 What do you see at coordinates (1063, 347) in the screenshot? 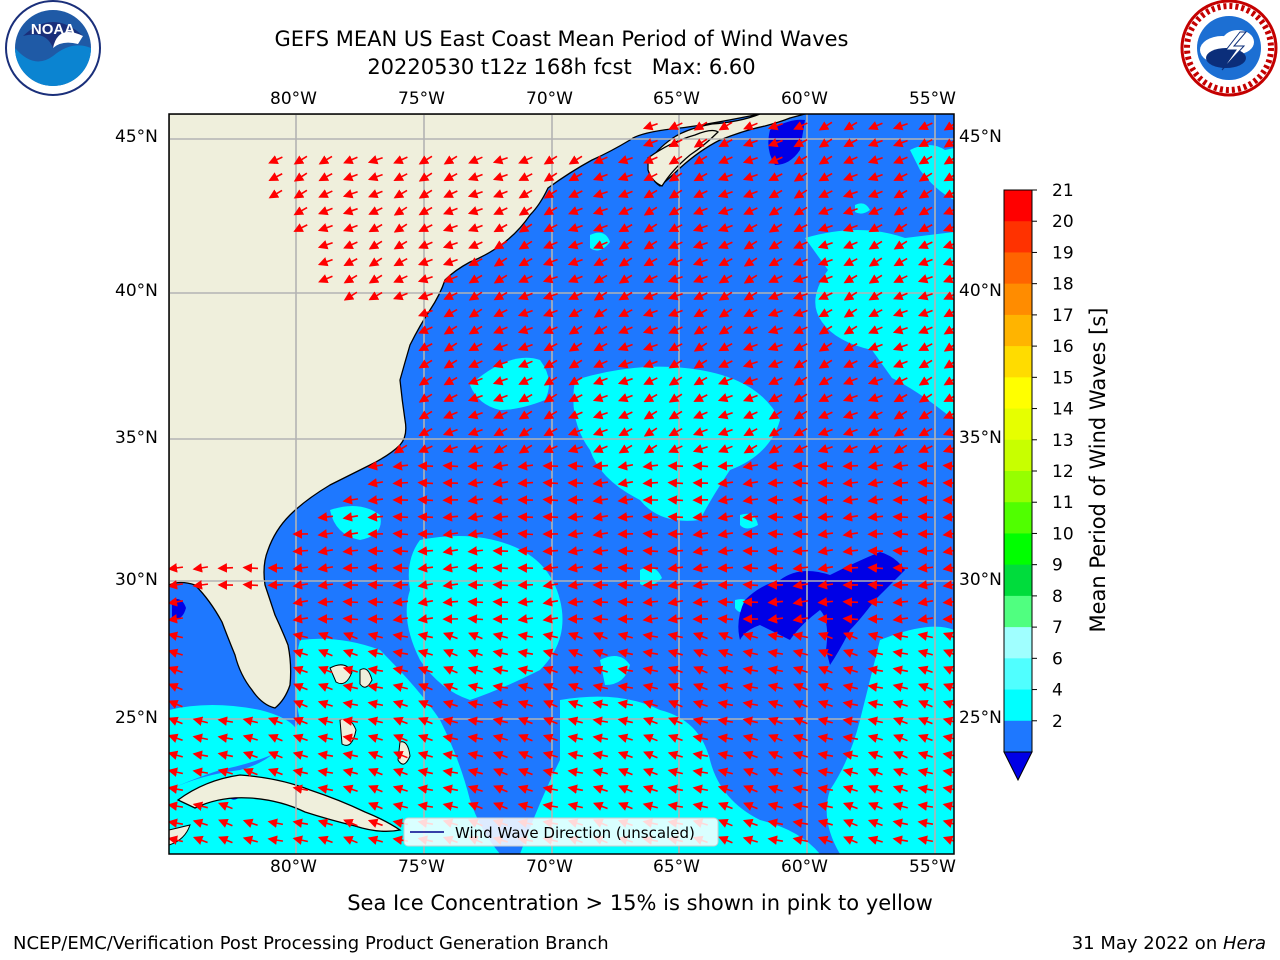
I see `colorbar-tick-label: 16` at bounding box center [1063, 347].